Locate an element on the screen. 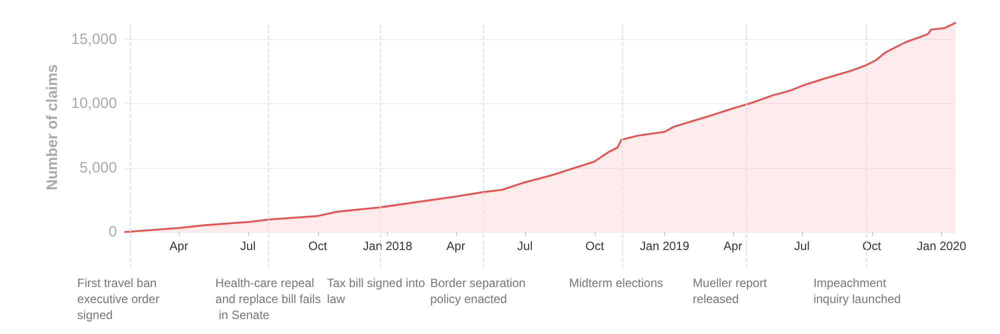 The image size is (1000, 334). y-tick-label: 0 is located at coordinates (112, 232).